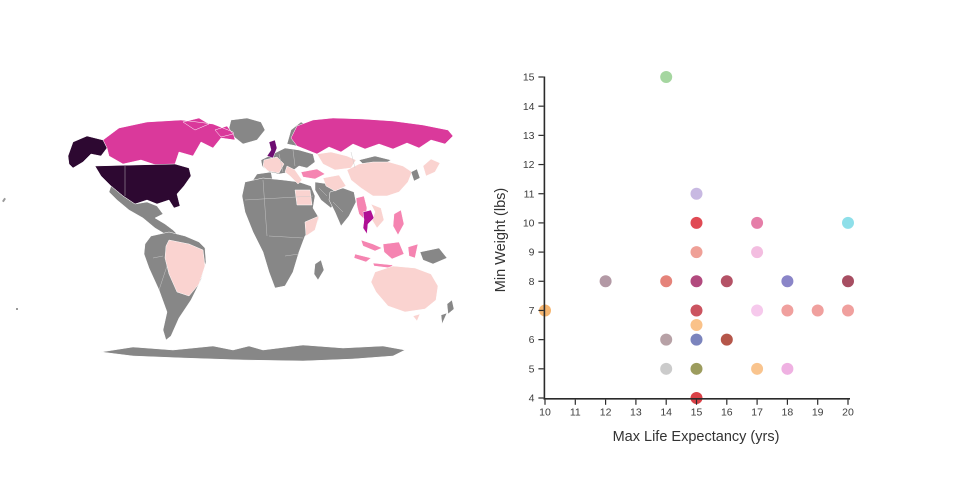  Describe the element at coordinates (545, 413) in the screenshot. I see `x-tick-label: 10` at that location.